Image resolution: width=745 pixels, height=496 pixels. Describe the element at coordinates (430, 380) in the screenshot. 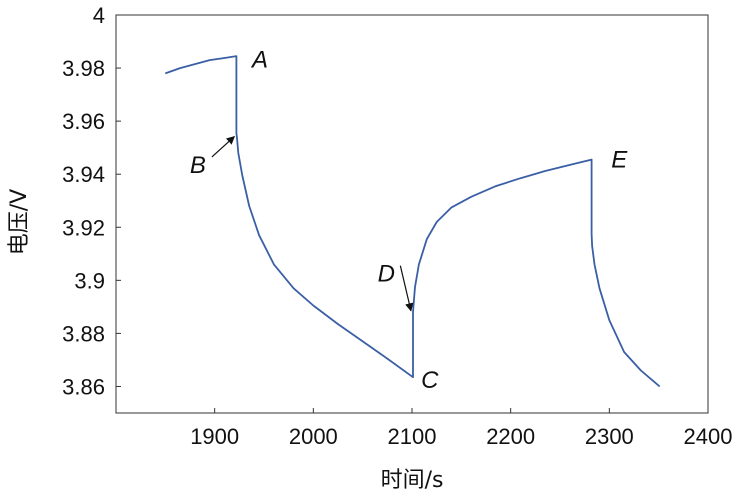

I see `annotation-c: C` at that location.